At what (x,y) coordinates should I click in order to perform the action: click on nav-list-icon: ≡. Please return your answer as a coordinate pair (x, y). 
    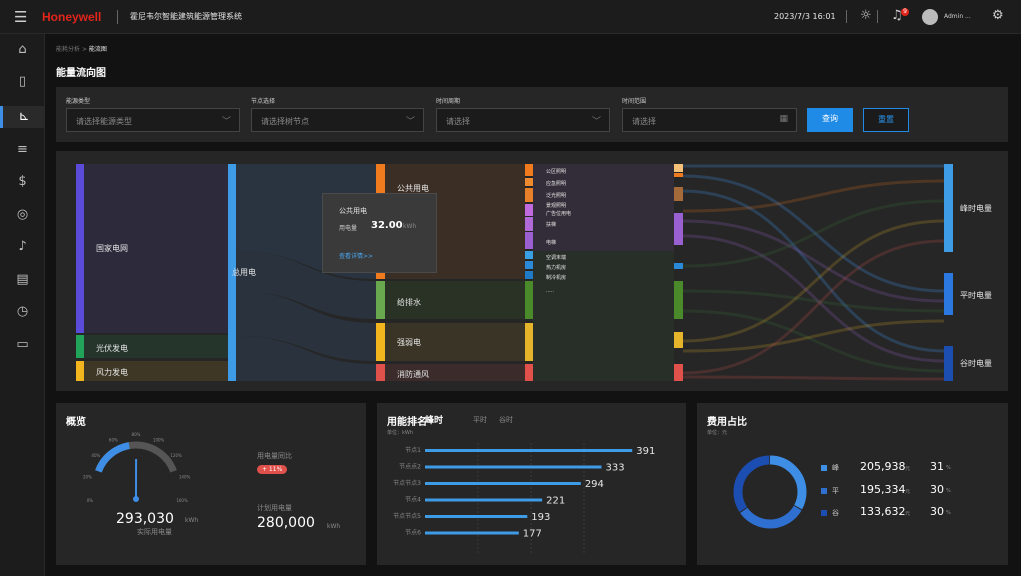
    Looking at the image, I should click on (22, 149).